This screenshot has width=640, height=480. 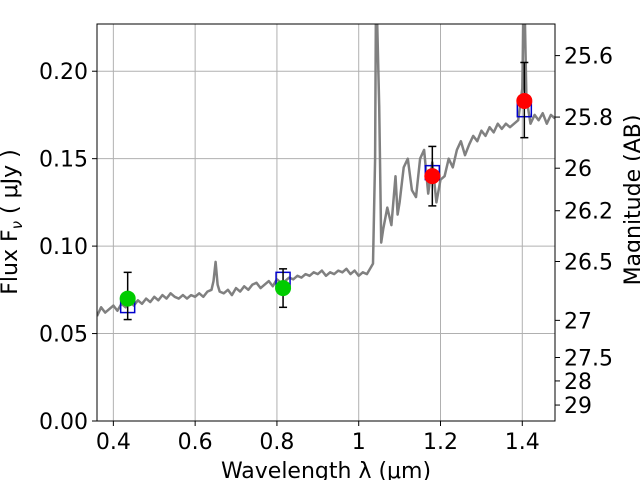 What do you see at coordinates (588, 212) in the screenshot?
I see `y2-tick-label: 26.2` at bounding box center [588, 212].